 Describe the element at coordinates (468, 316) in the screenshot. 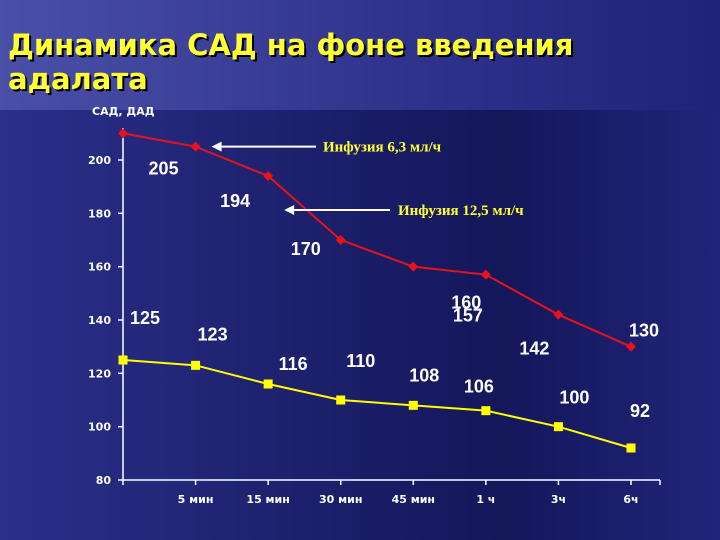

I see `data-label-sad: 157` at that location.